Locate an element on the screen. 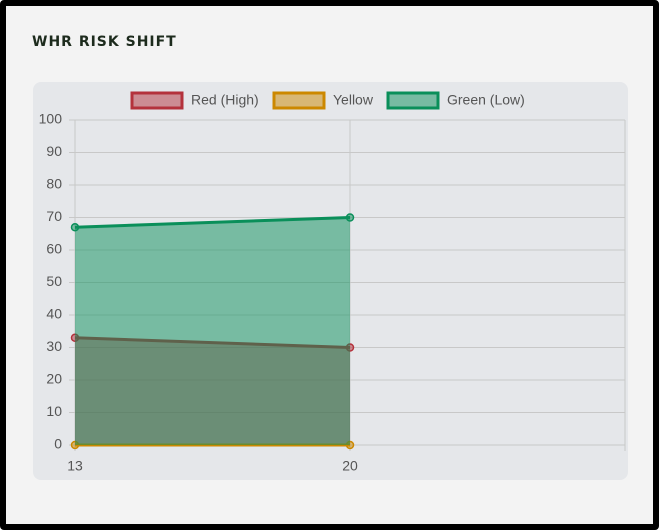 This screenshot has height=530, width=659. legend-label: Yellow is located at coordinates (353, 100).